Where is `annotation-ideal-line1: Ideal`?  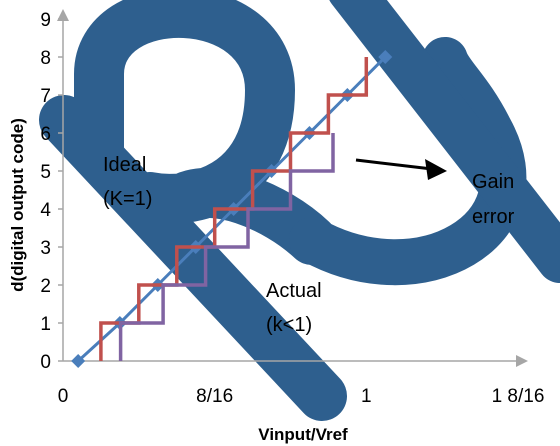
annotation-ideal-line1: Ideal is located at coordinates (124, 165).